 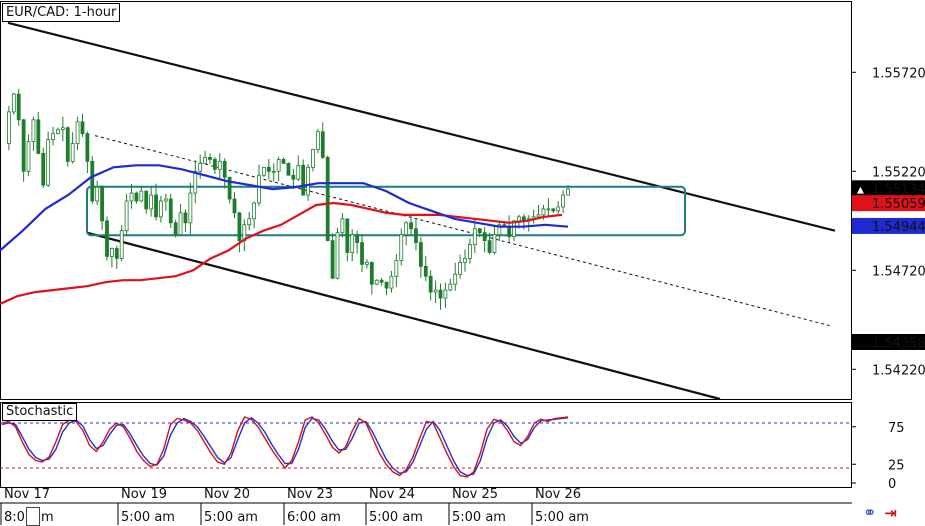 I want to click on stoch-y-tick-label: 0, so click(x=892, y=484).